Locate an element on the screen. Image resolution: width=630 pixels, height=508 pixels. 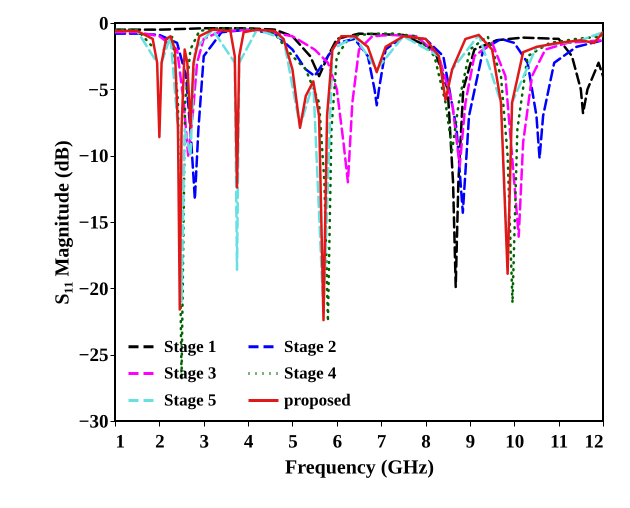
x-tick-label: 5 is located at coordinates (293, 442).